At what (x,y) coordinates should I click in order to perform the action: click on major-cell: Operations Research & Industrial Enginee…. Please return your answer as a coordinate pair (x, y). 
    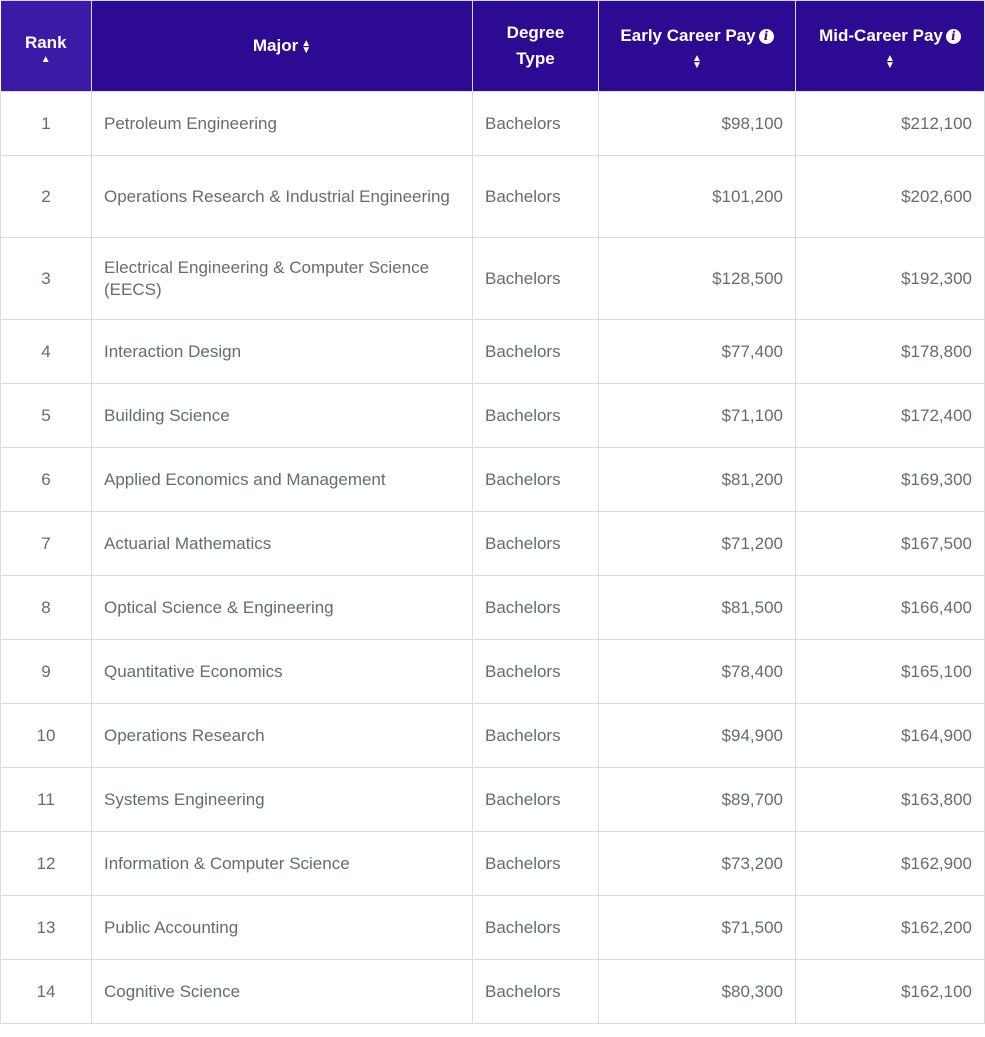
    Looking at the image, I should click on (282, 196).